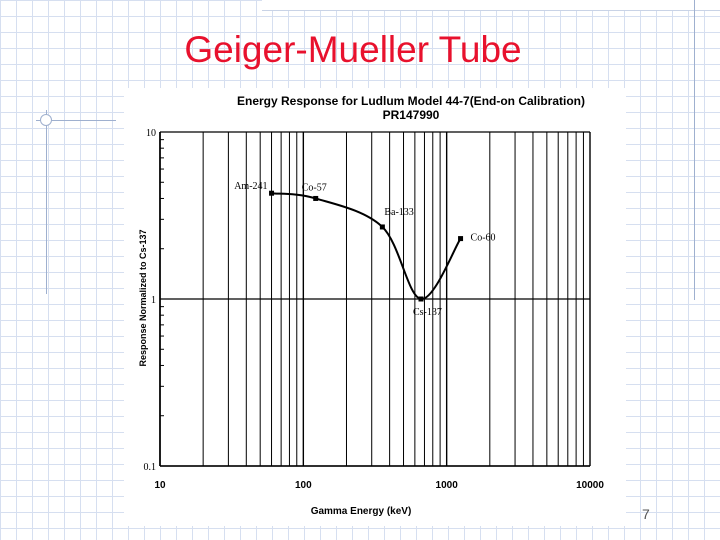  Describe the element at coordinates (694, 150) in the screenshot. I see `right-decoration-line` at that location.